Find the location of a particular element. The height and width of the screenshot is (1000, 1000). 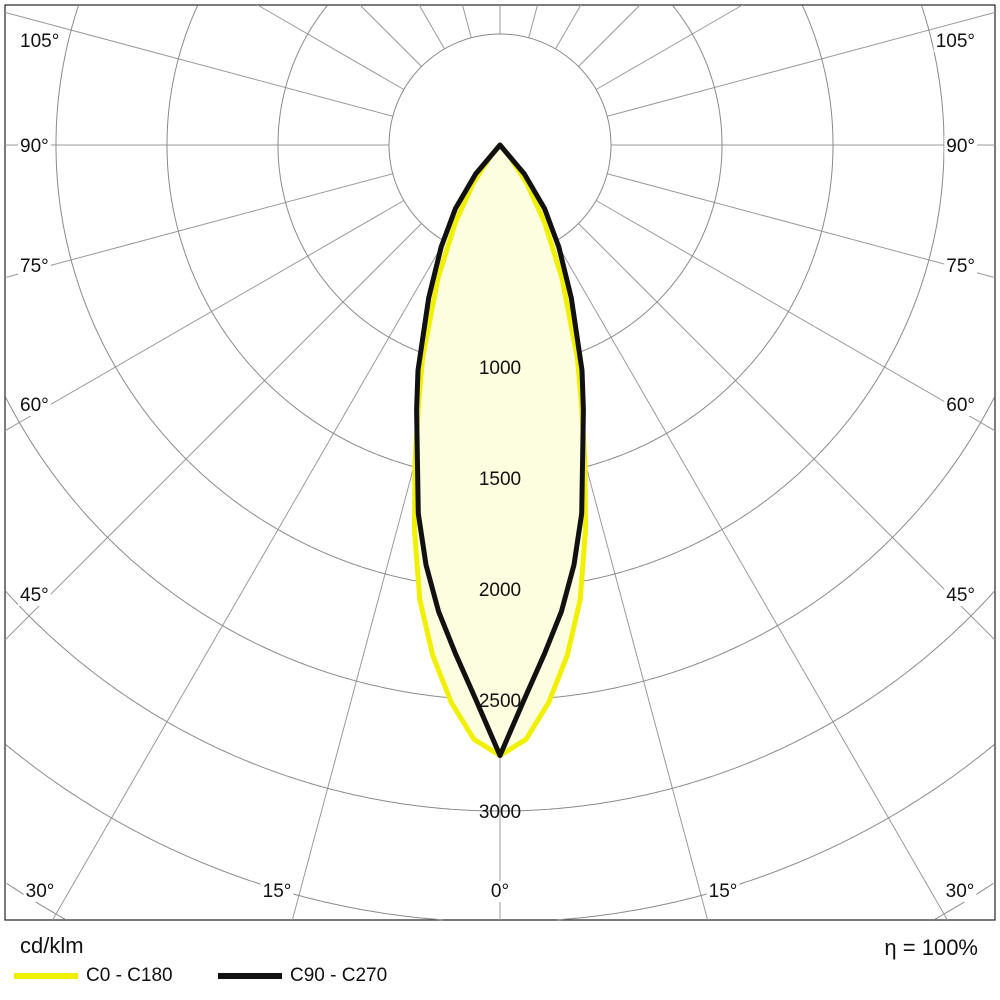

angle-label-right: 105° is located at coordinates (955, 41).